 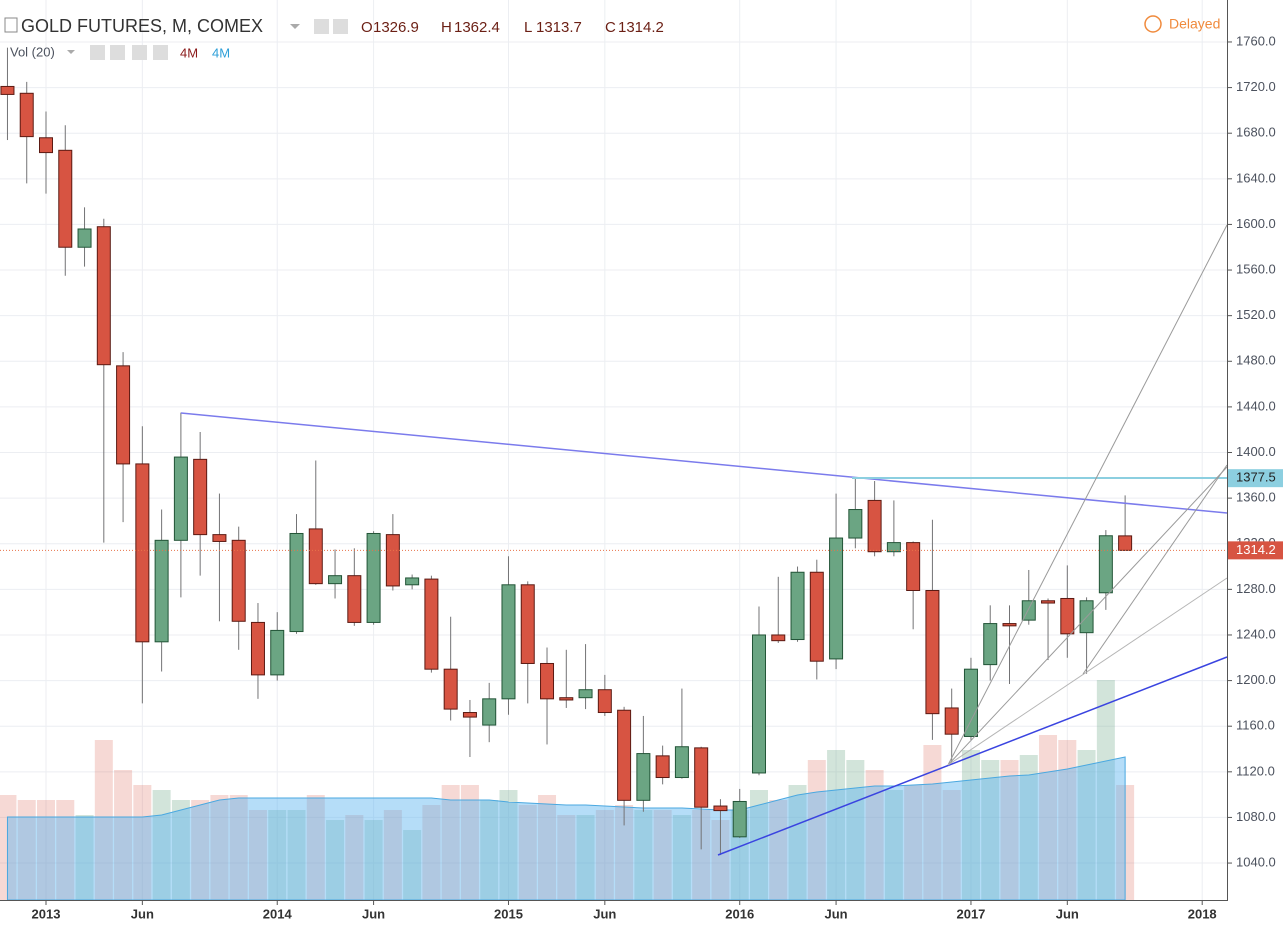 What do you see at coordinates (32, 51) in the screenshot?
I see `indicator-name: Vol (20)` at bounding box center [32, 51].